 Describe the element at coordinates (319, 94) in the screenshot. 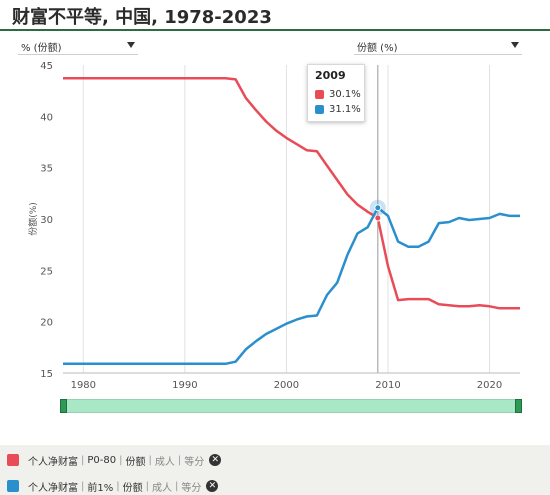

I see `tooltip-swatch-red` at that location.